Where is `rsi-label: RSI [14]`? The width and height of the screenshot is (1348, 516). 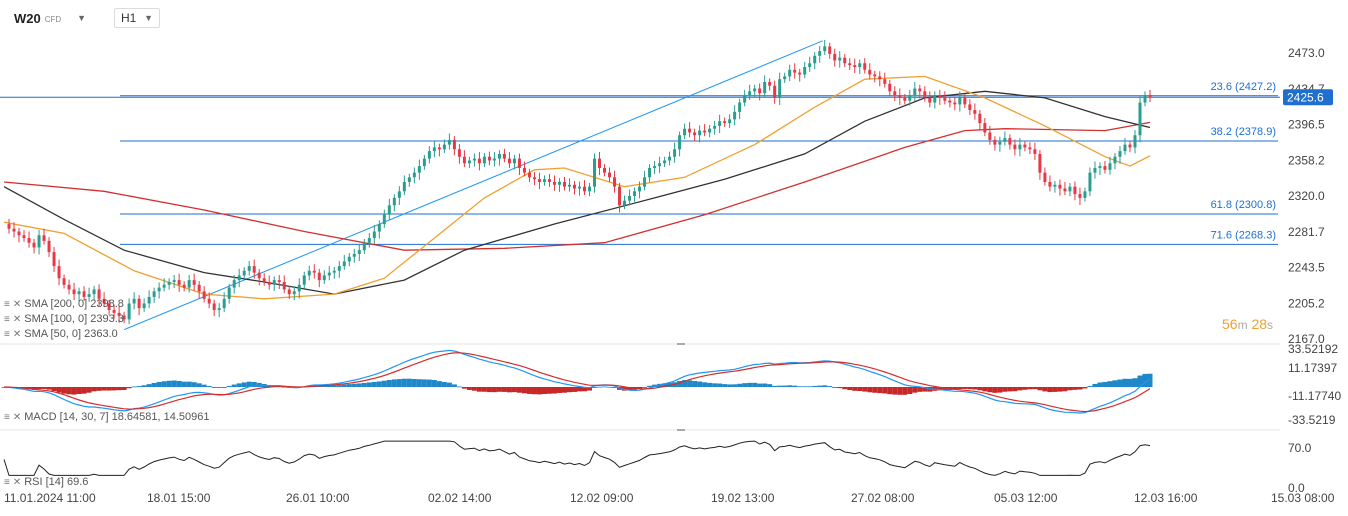 rsi-label: RSI [14] is located at coordinates (44, 482).